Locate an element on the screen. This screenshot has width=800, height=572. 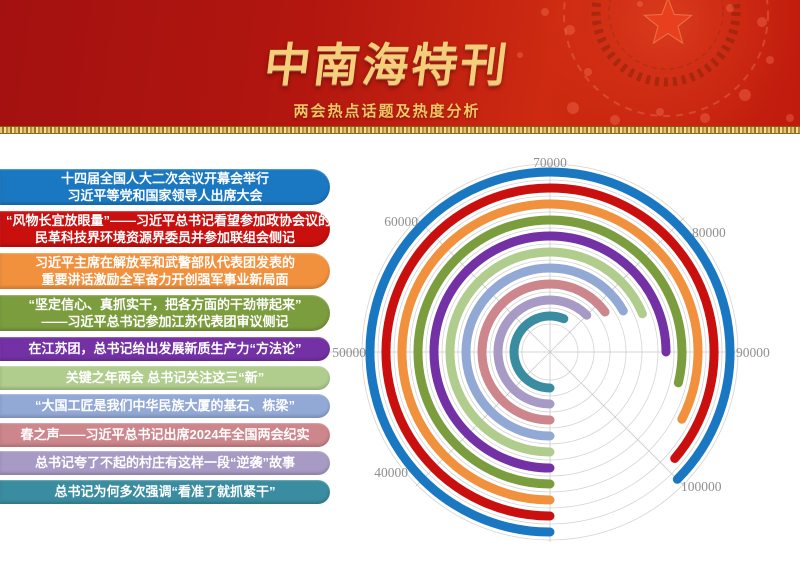
emblem-scallop-ring is located at coordinates (666, 58).